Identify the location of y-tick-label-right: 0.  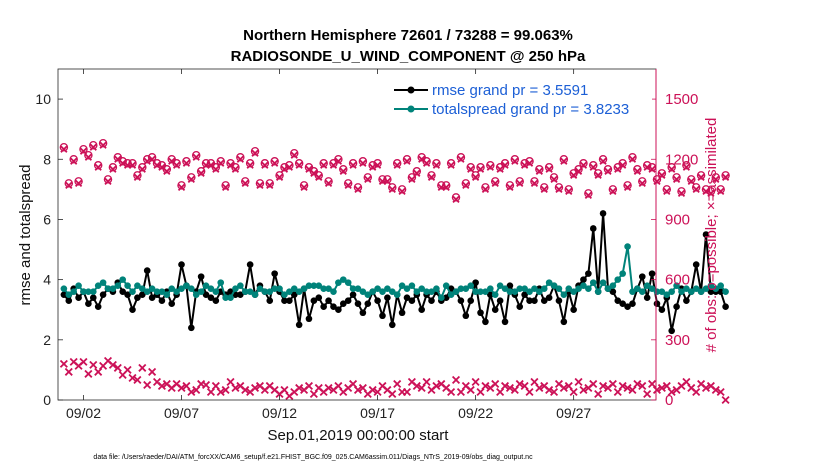
(669, 400).